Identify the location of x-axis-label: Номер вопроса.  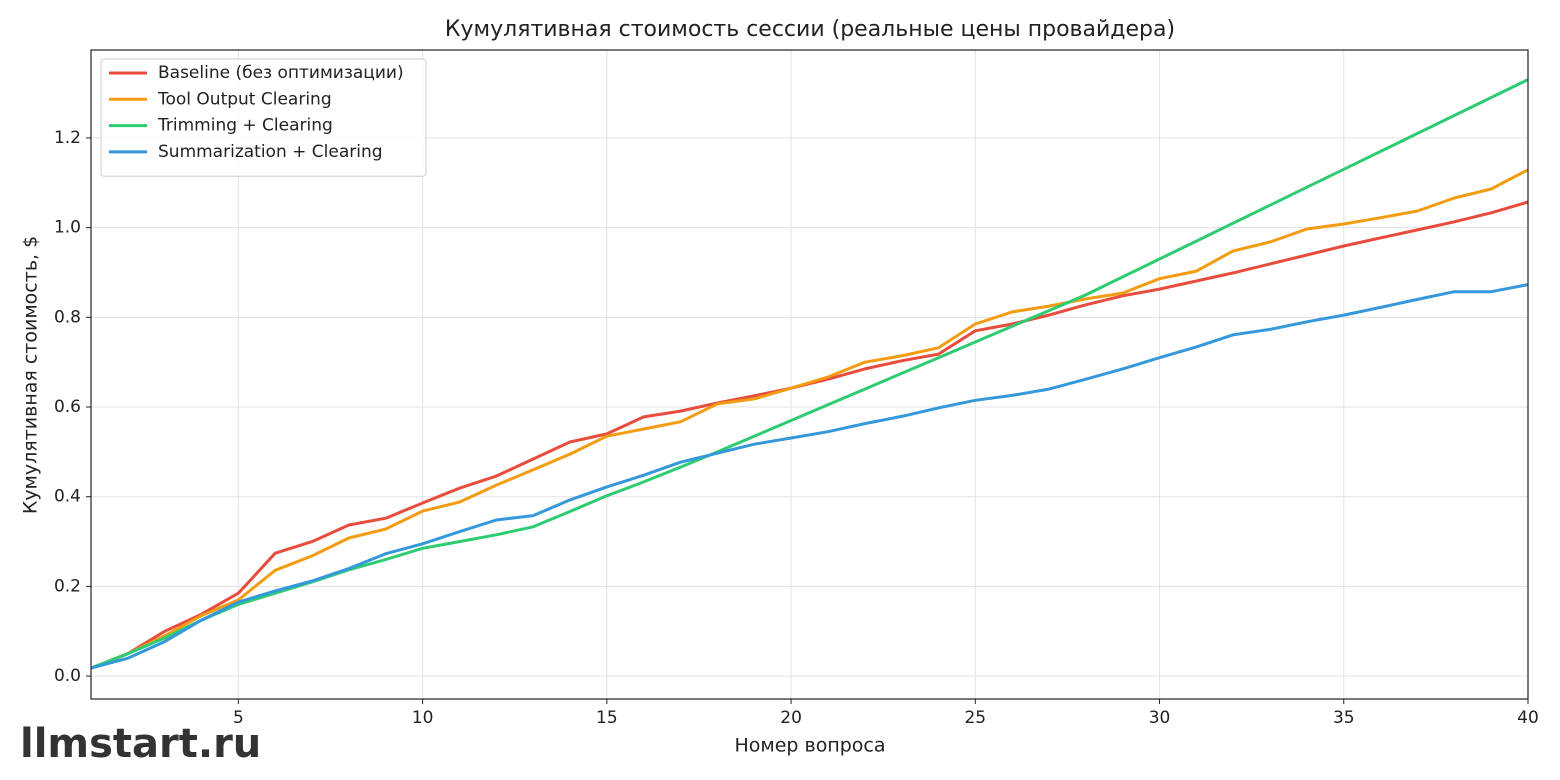
(809, 746).